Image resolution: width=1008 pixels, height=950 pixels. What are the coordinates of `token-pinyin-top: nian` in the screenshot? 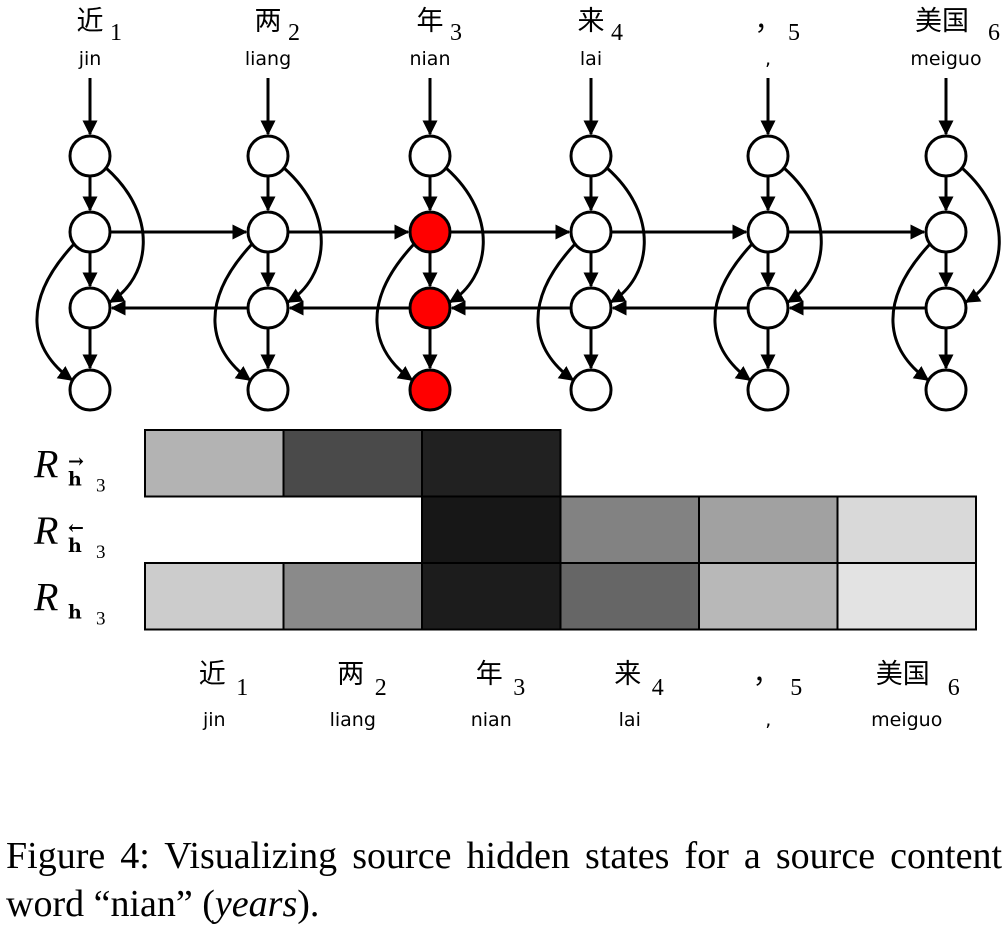 It's located at (429, 59).